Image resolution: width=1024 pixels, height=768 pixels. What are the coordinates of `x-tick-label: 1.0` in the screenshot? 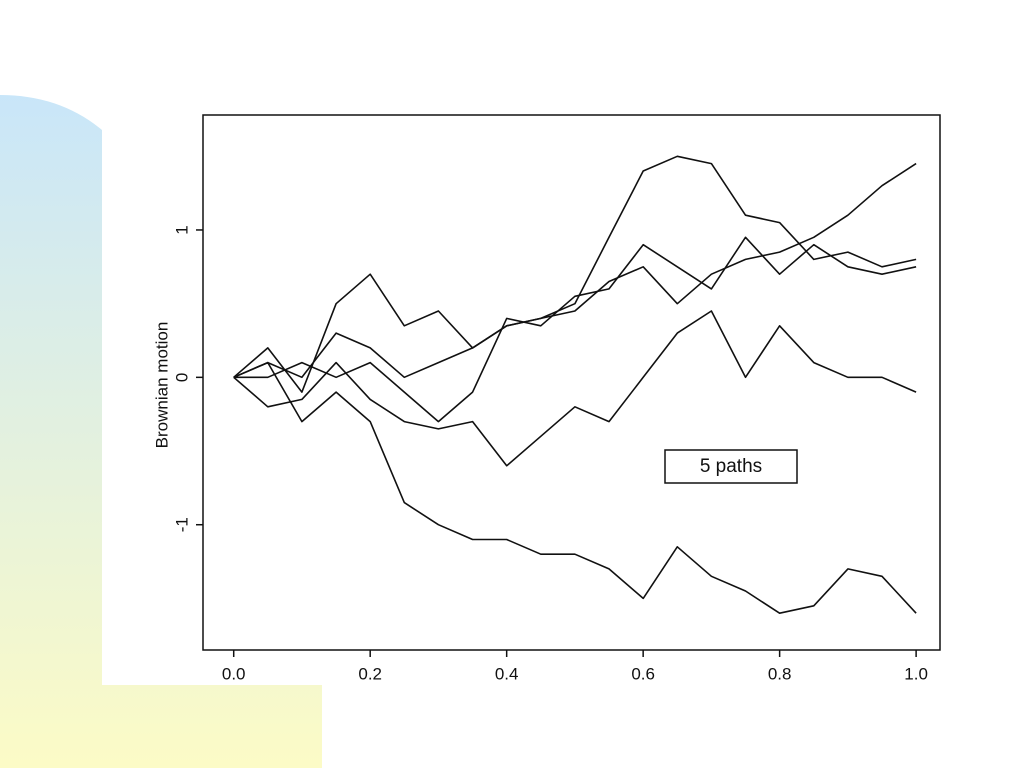 It's located at (916, 673).